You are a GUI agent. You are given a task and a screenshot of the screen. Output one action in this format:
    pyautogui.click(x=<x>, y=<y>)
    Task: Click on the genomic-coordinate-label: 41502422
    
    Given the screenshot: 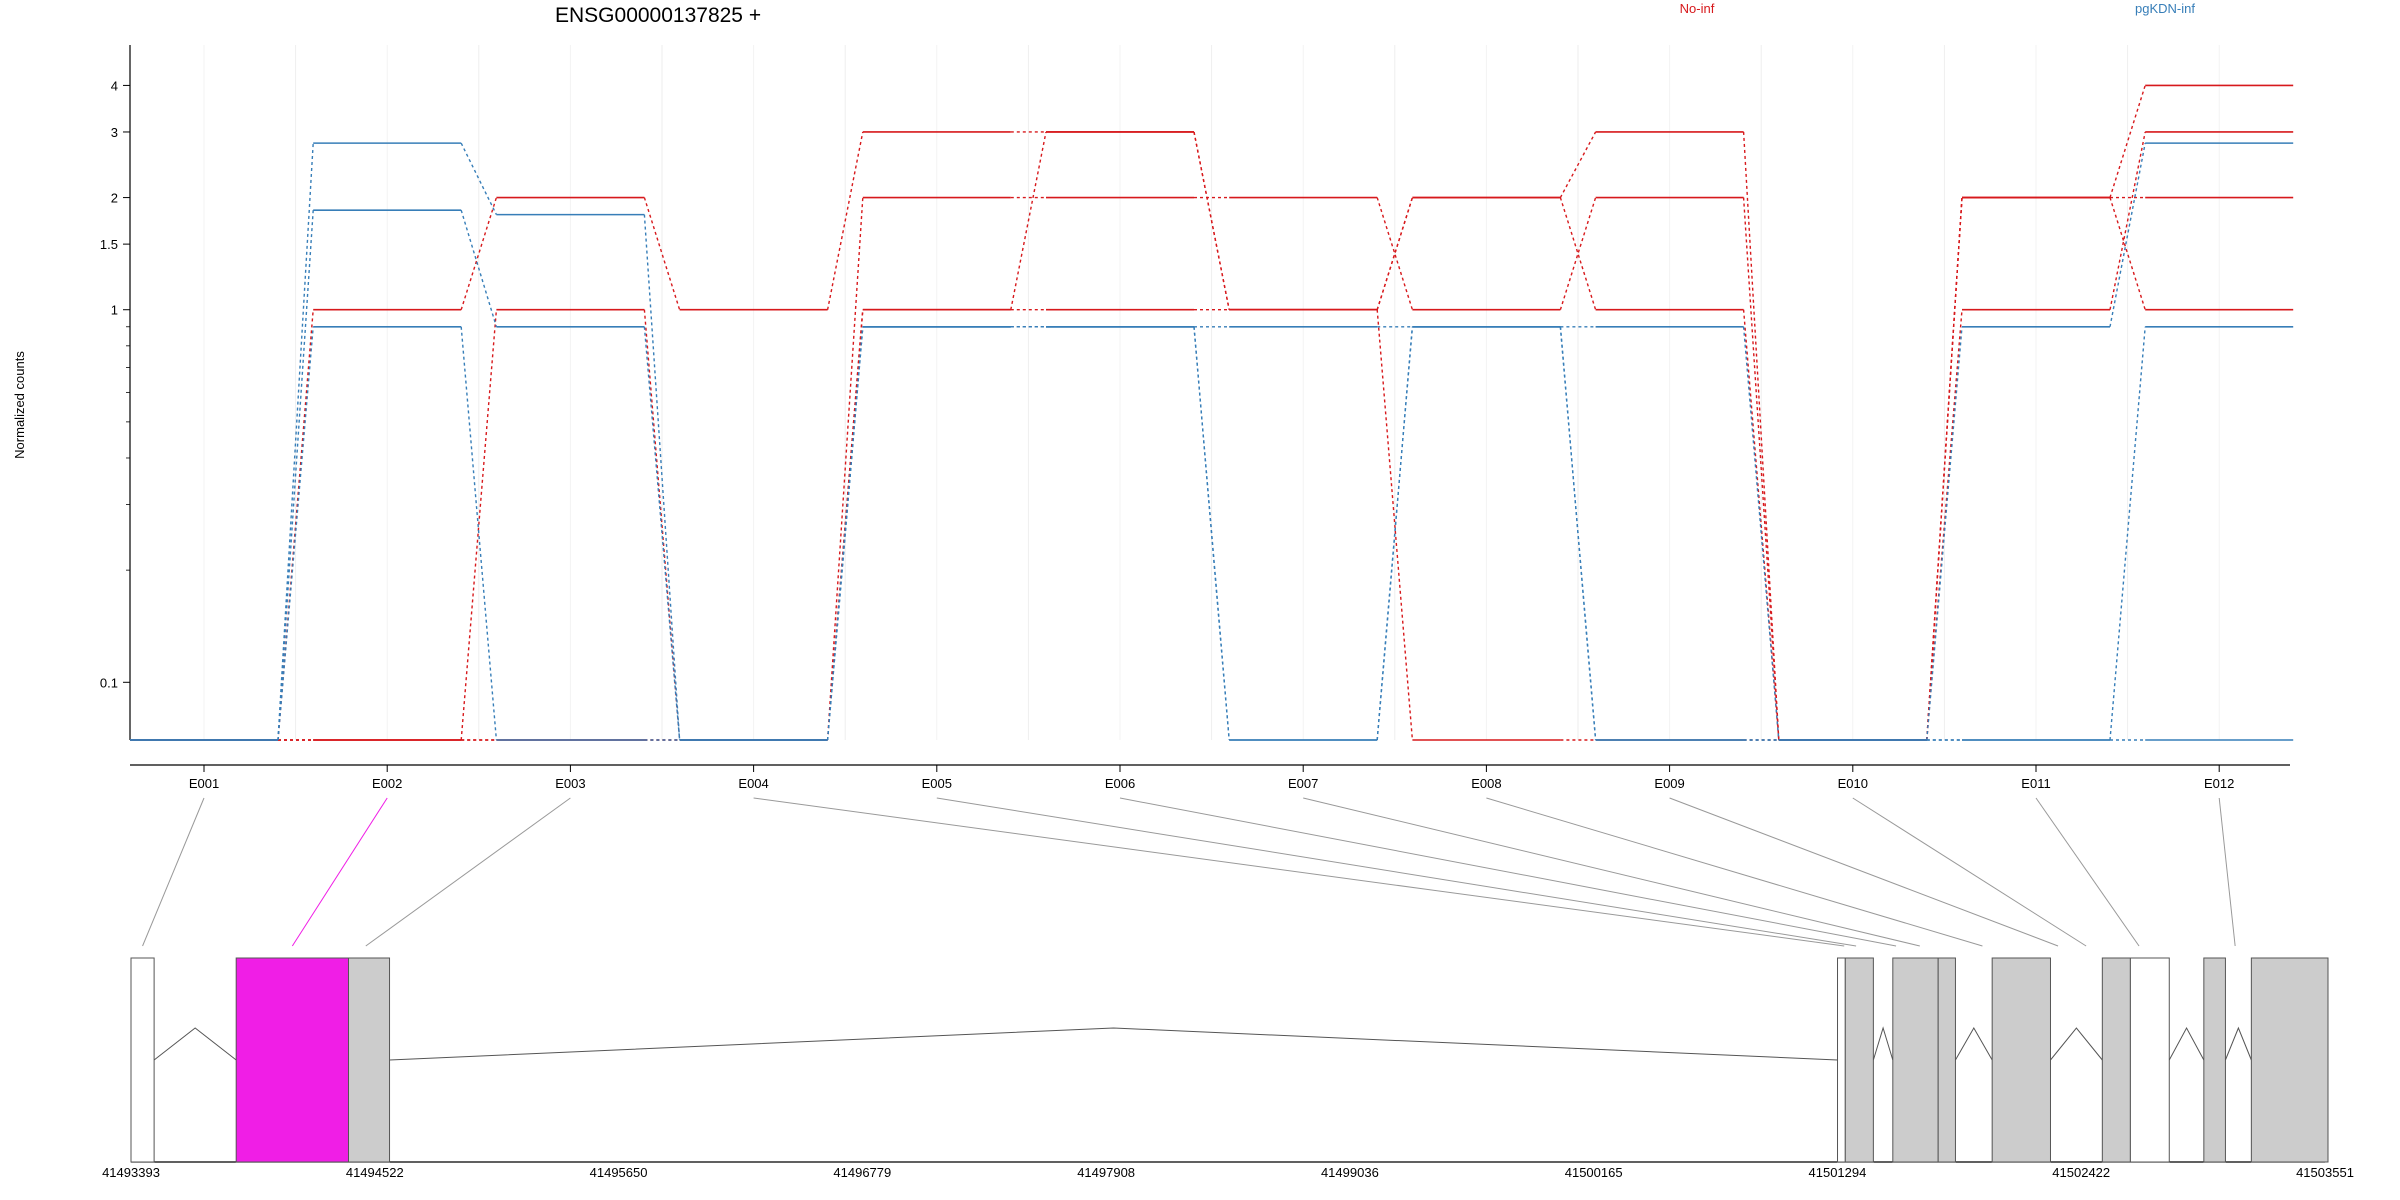 What is the action you would take?
    pyautogui.click(x=2081, y=1172)
    